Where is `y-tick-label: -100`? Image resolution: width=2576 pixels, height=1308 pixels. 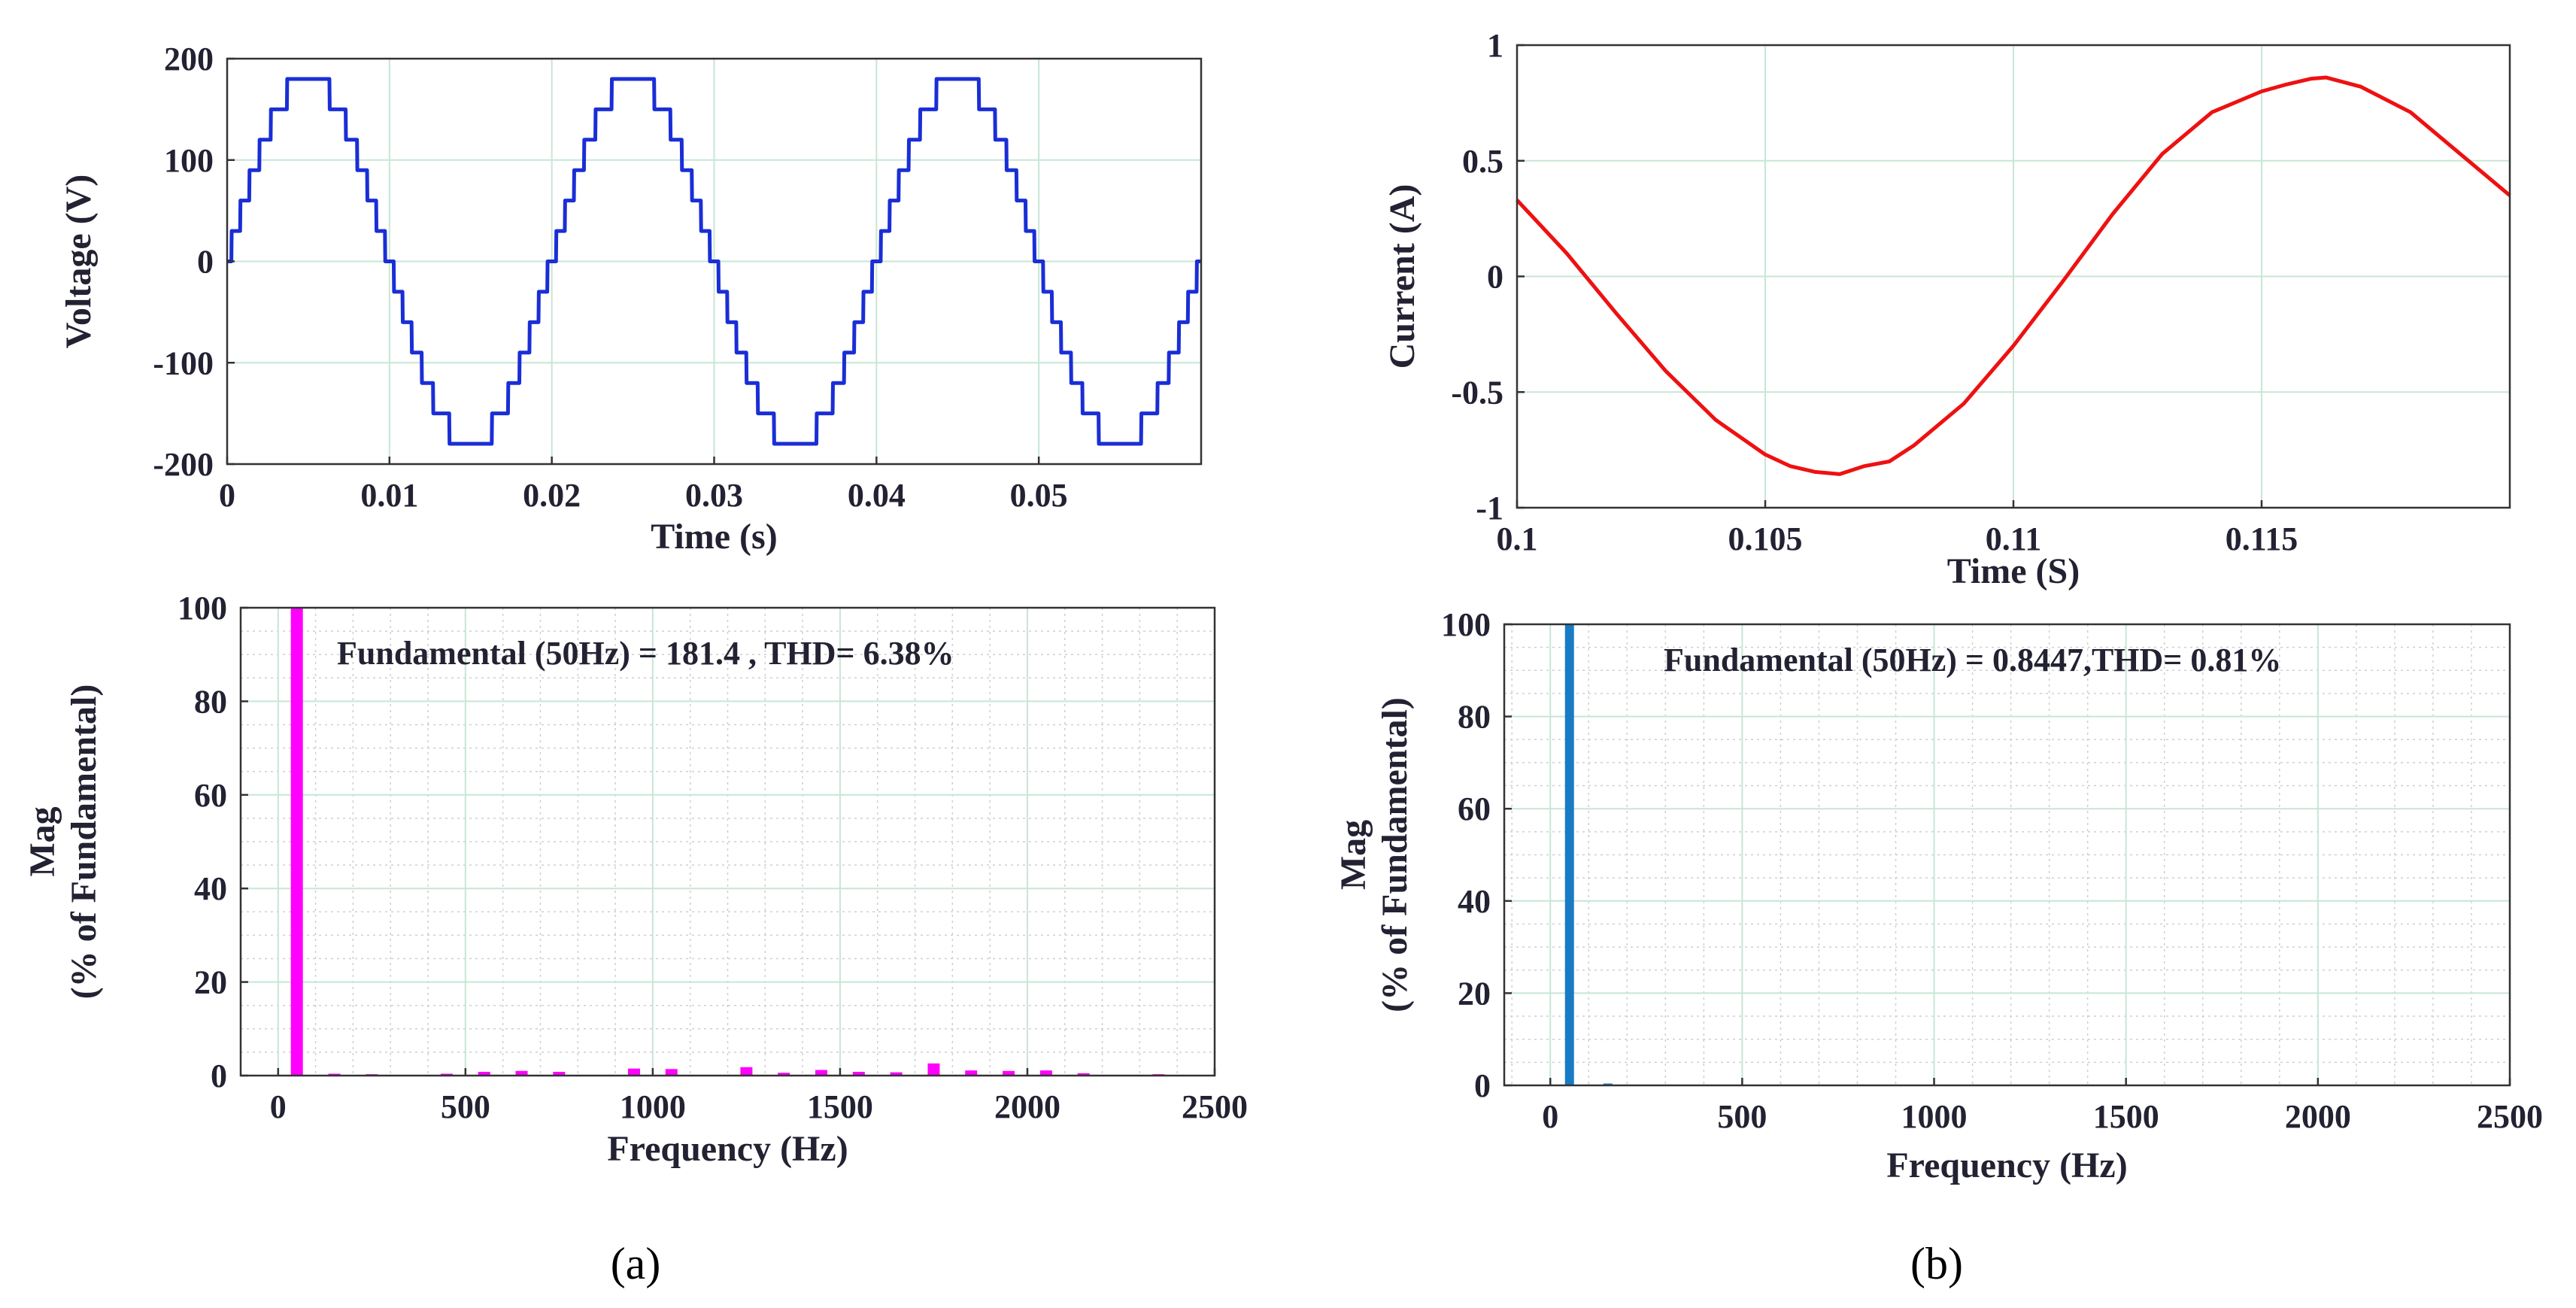 y-tick-label: -100 is located at coordinates (183, 362).